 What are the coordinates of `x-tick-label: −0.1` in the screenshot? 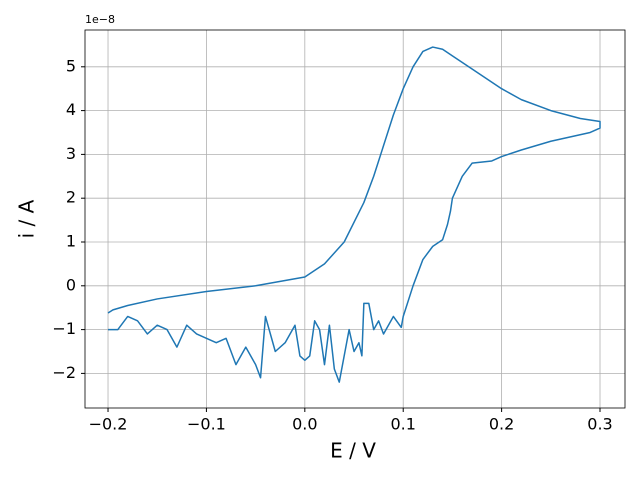 It's located at (206, 424).